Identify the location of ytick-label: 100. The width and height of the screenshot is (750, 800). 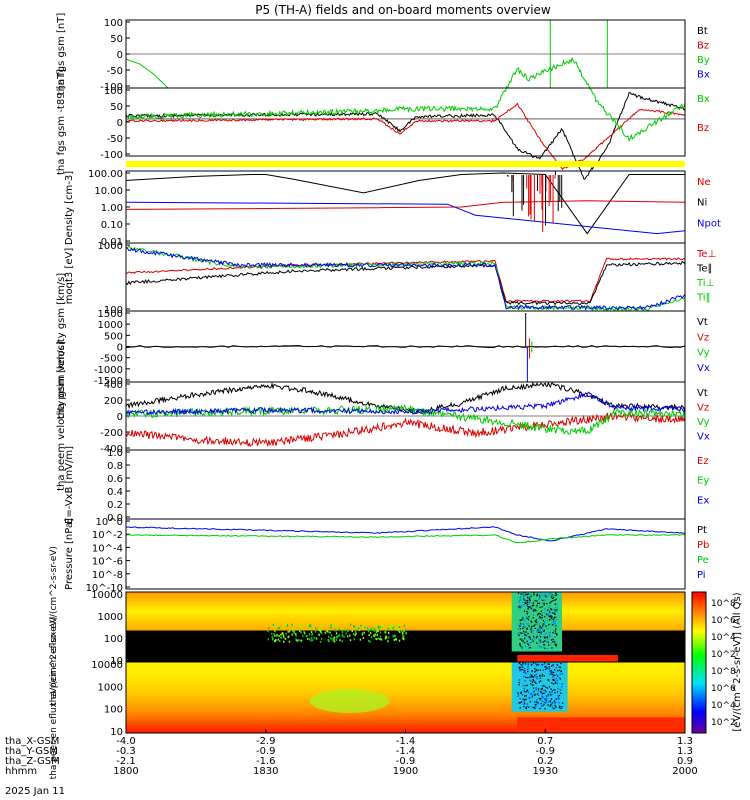
(113, 310).